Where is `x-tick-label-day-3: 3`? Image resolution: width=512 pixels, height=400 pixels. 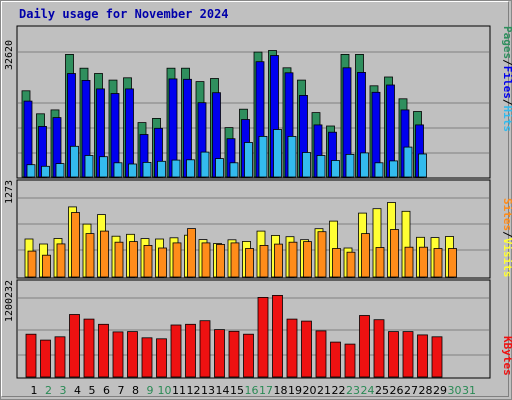 x-tick-label-day-3: 3 is located at coordinates (63, 390).